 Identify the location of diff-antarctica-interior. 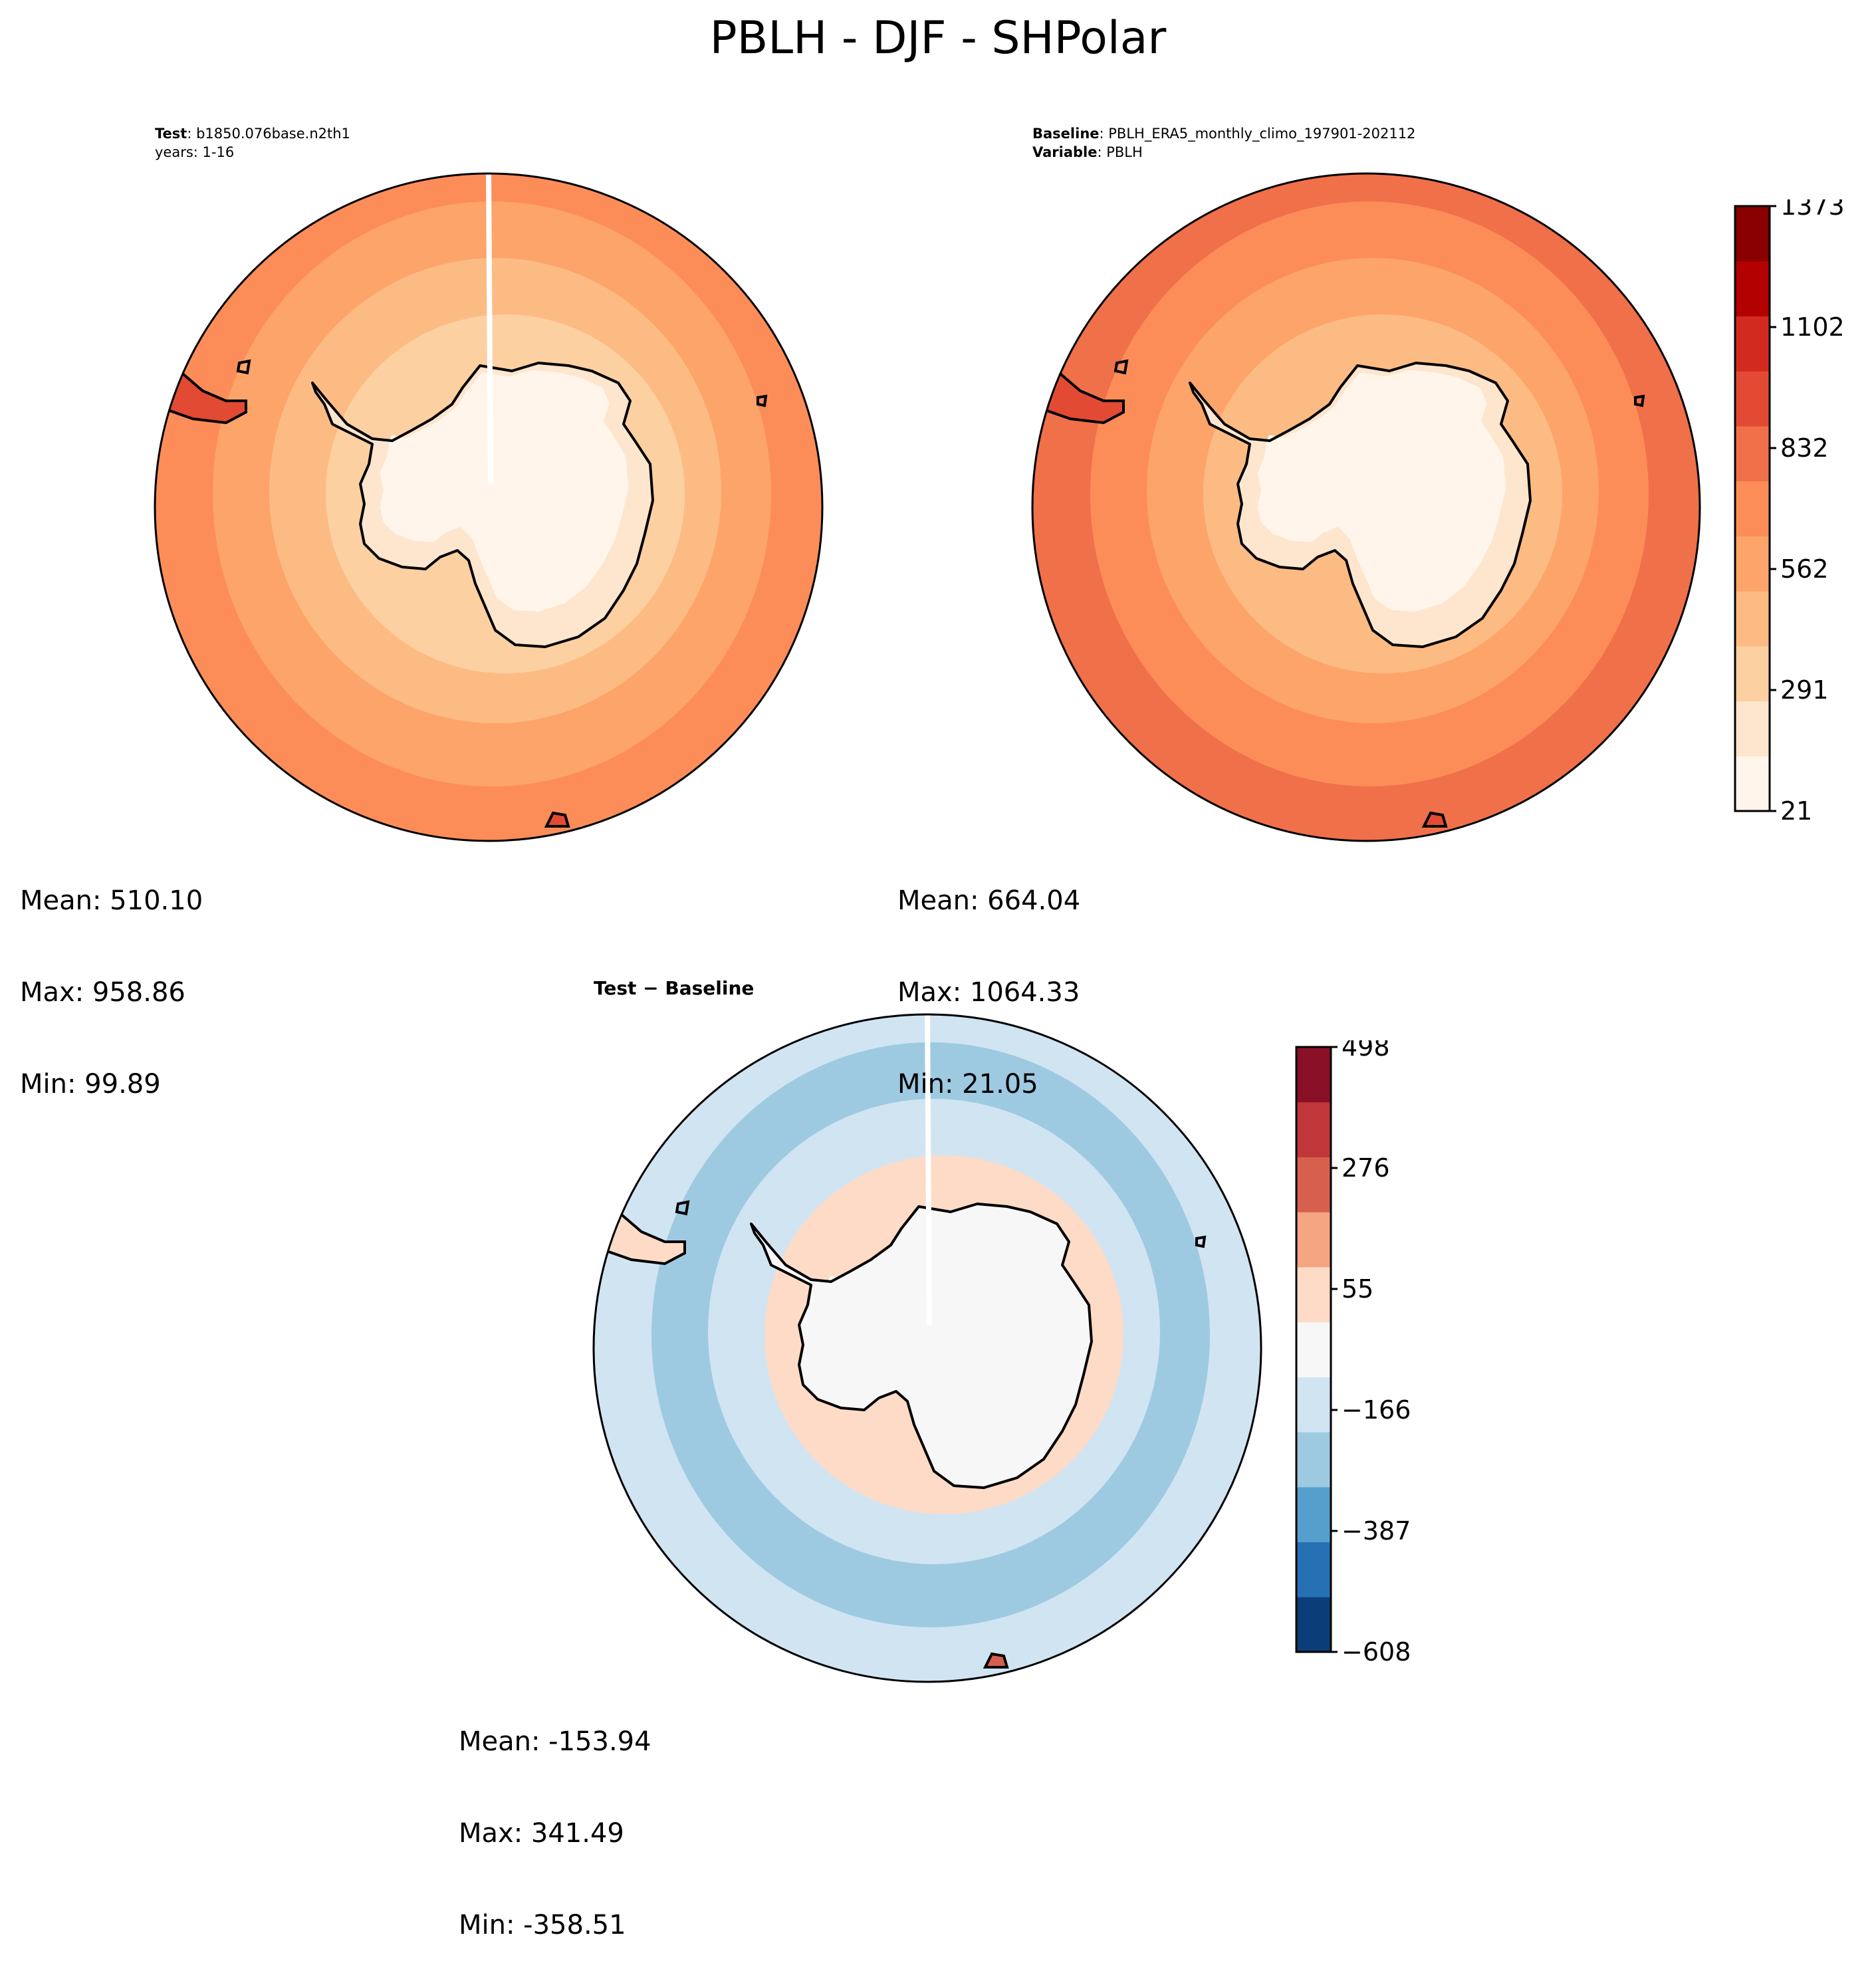
(943, 1332).